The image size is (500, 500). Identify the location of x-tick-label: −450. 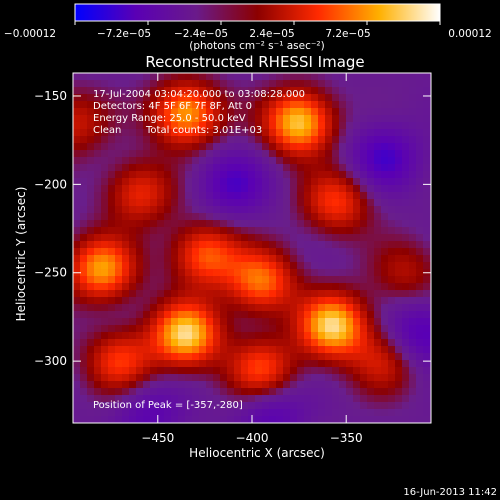
(157, 438).